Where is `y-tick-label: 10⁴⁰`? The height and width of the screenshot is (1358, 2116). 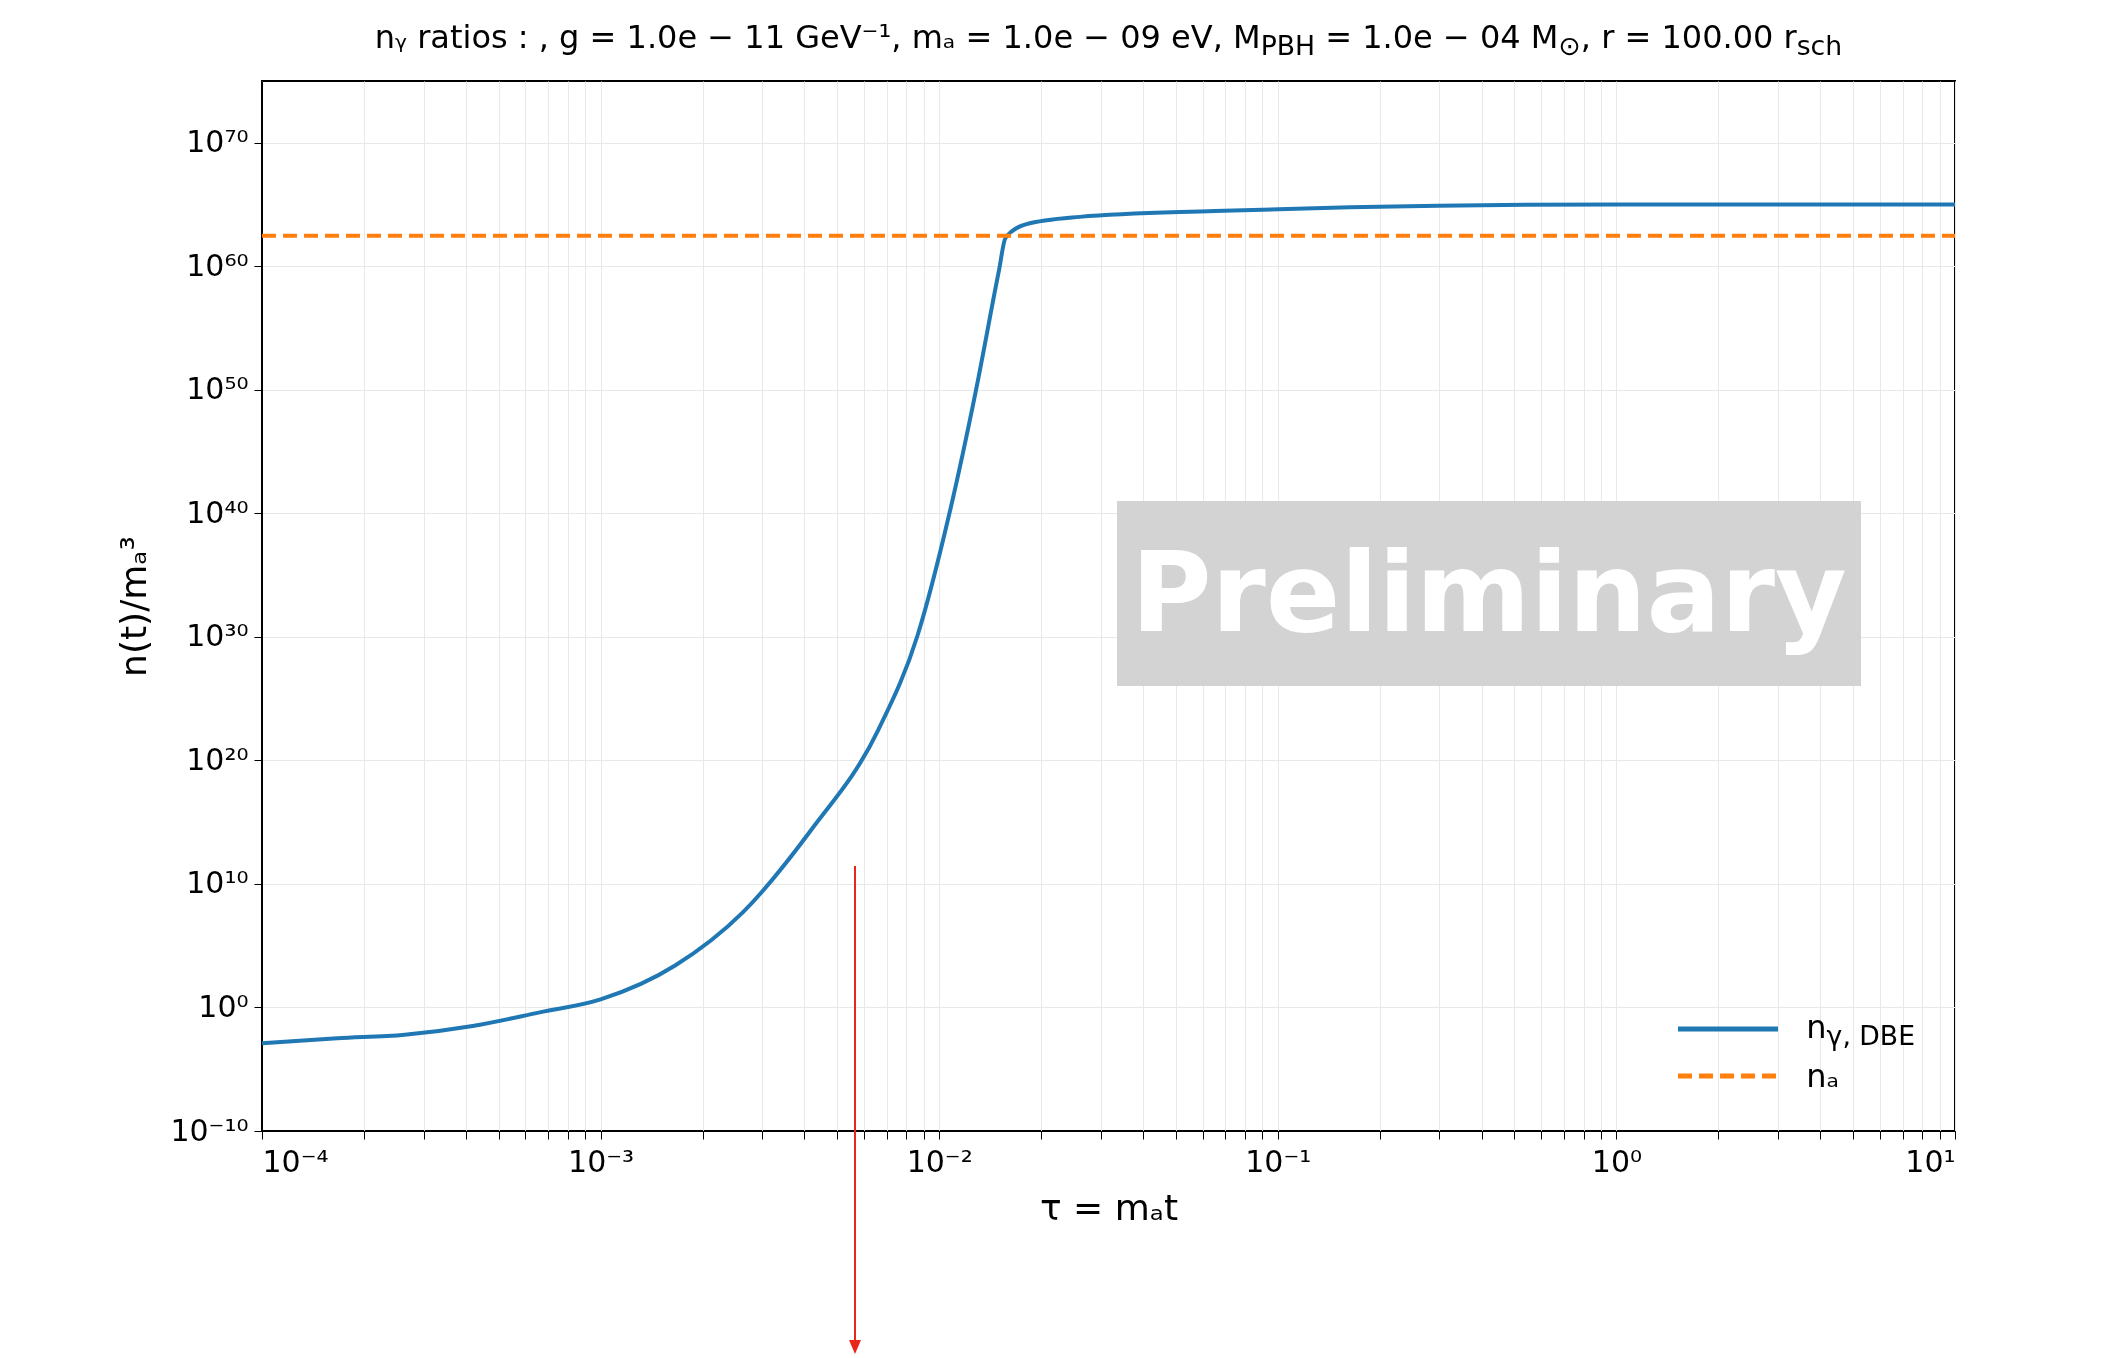 y-tick-label: 10⁴⁰ is located at coordinates (217, 512).